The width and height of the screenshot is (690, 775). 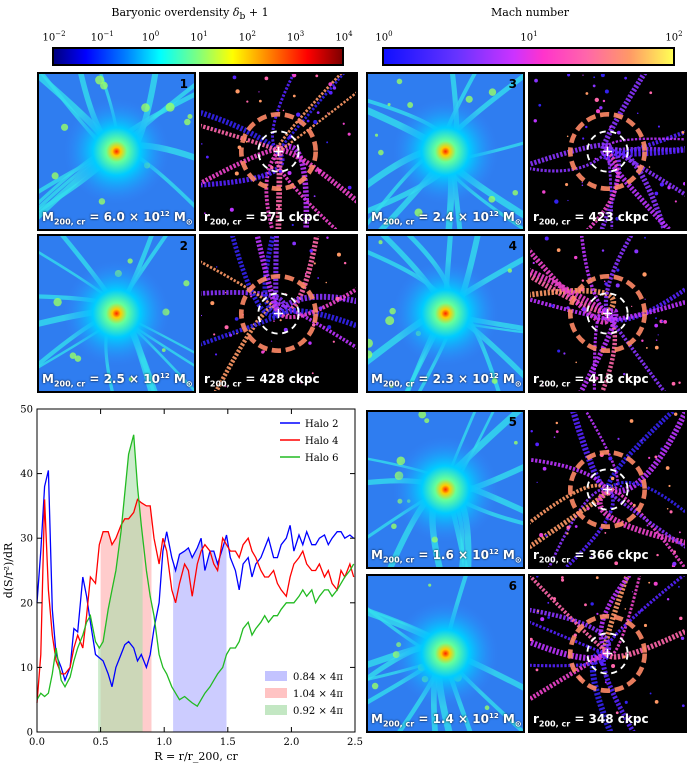 I want to click on mass-value: = 2.3 × 10, so click(x=451, y=378).